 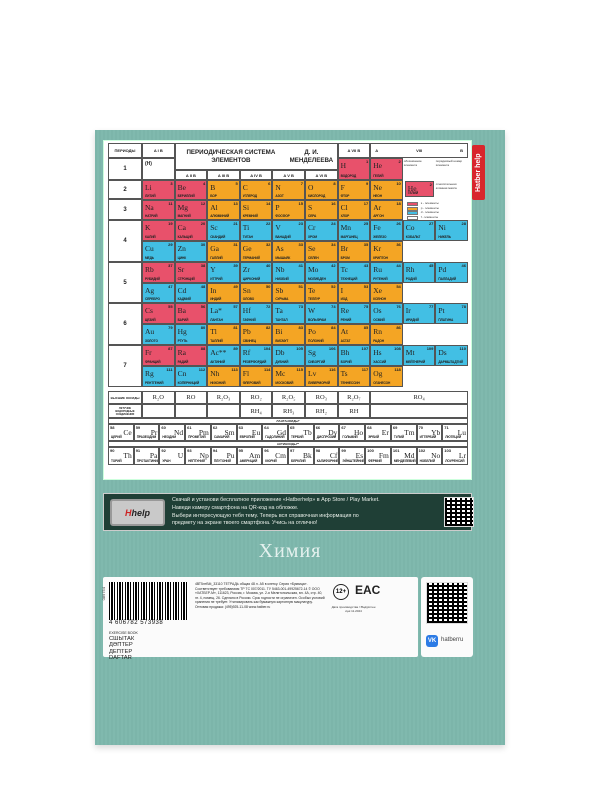 I want to click on atomic-number: 38, so click(x=203, y=265).